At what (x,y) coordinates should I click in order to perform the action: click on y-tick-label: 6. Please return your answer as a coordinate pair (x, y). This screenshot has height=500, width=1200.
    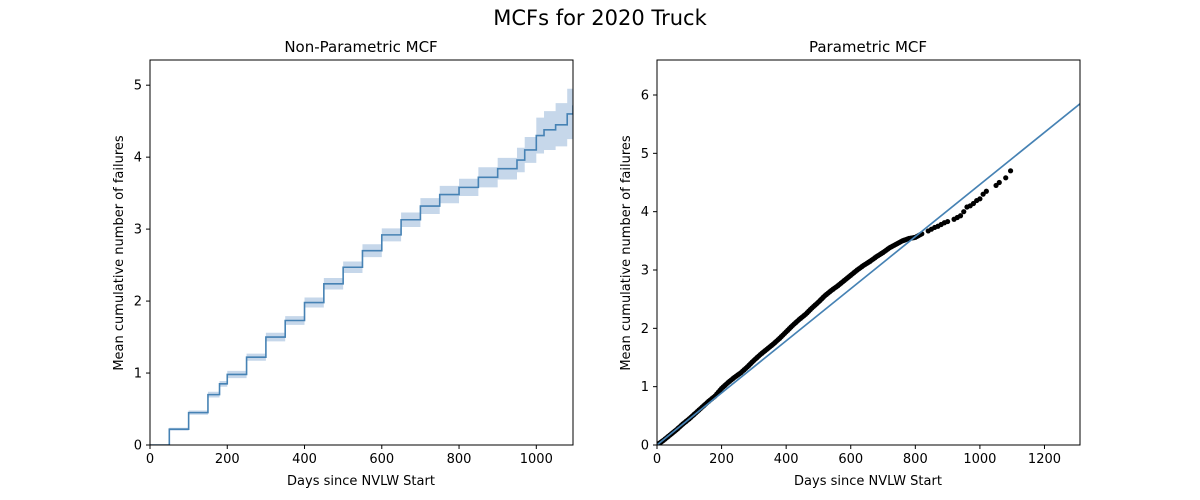
    Looking at the image, I should click on (645, 96).